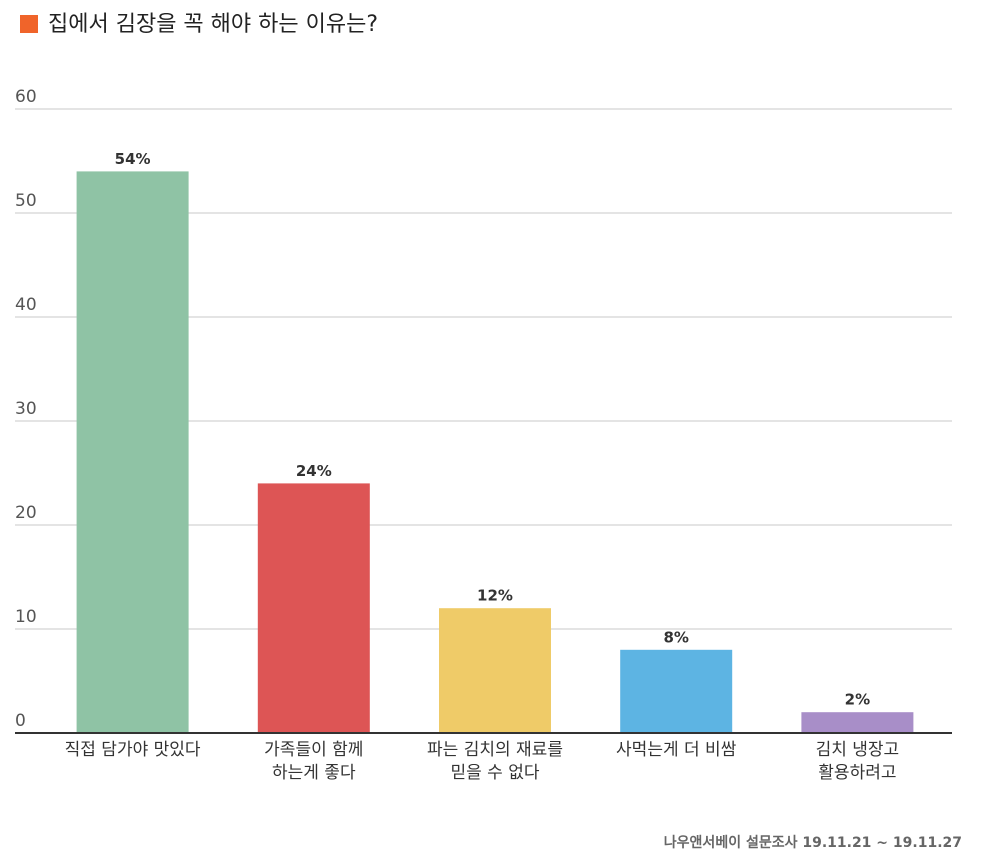  Describe the element at coordinates (857, 773) in the screenshot. I see `x-tick-label: 활용하려고` at that location.